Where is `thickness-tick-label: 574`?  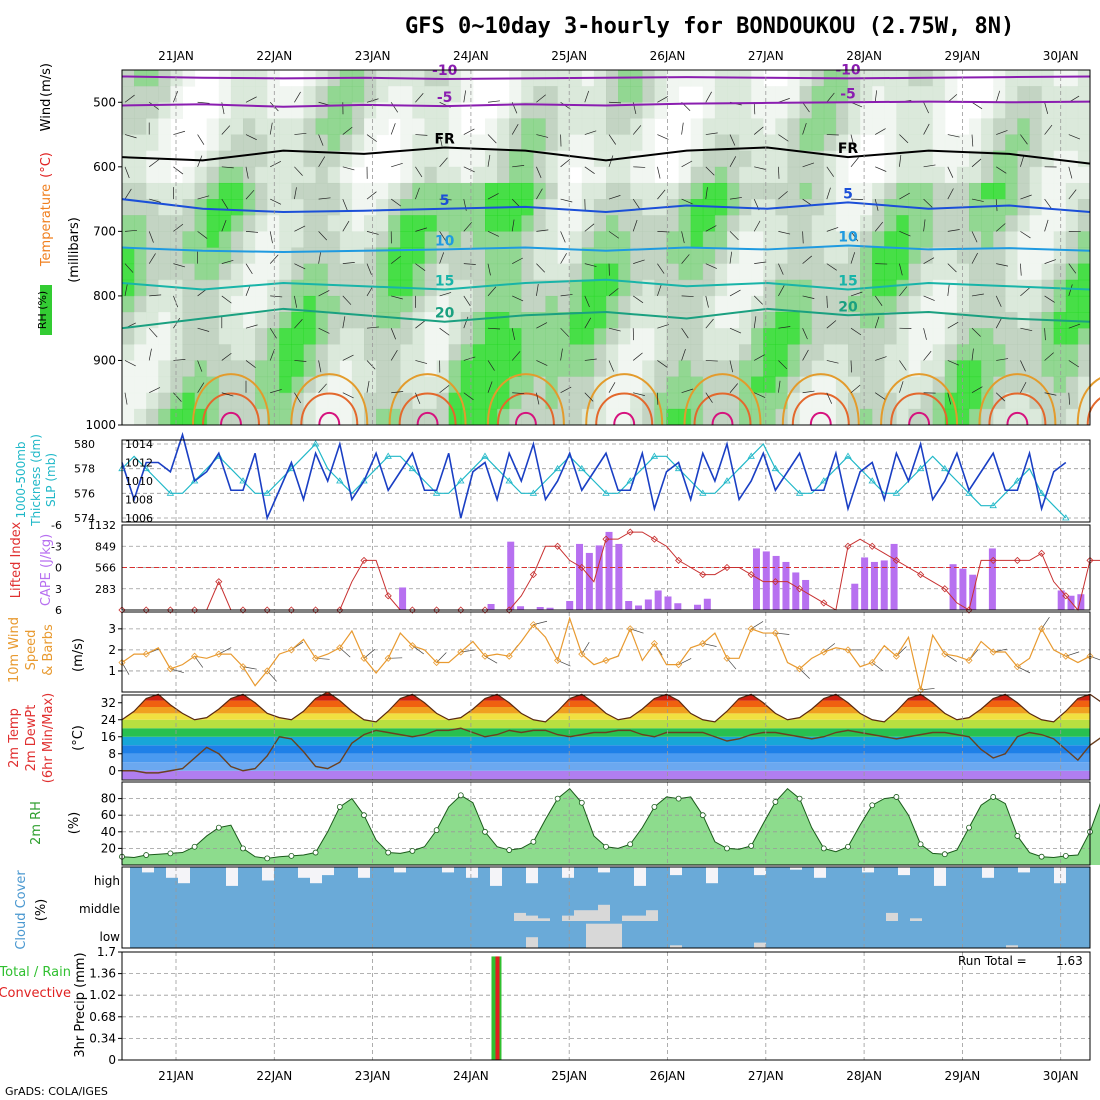 thickness-tick-label: 574 is located at coordinates (84, 518).